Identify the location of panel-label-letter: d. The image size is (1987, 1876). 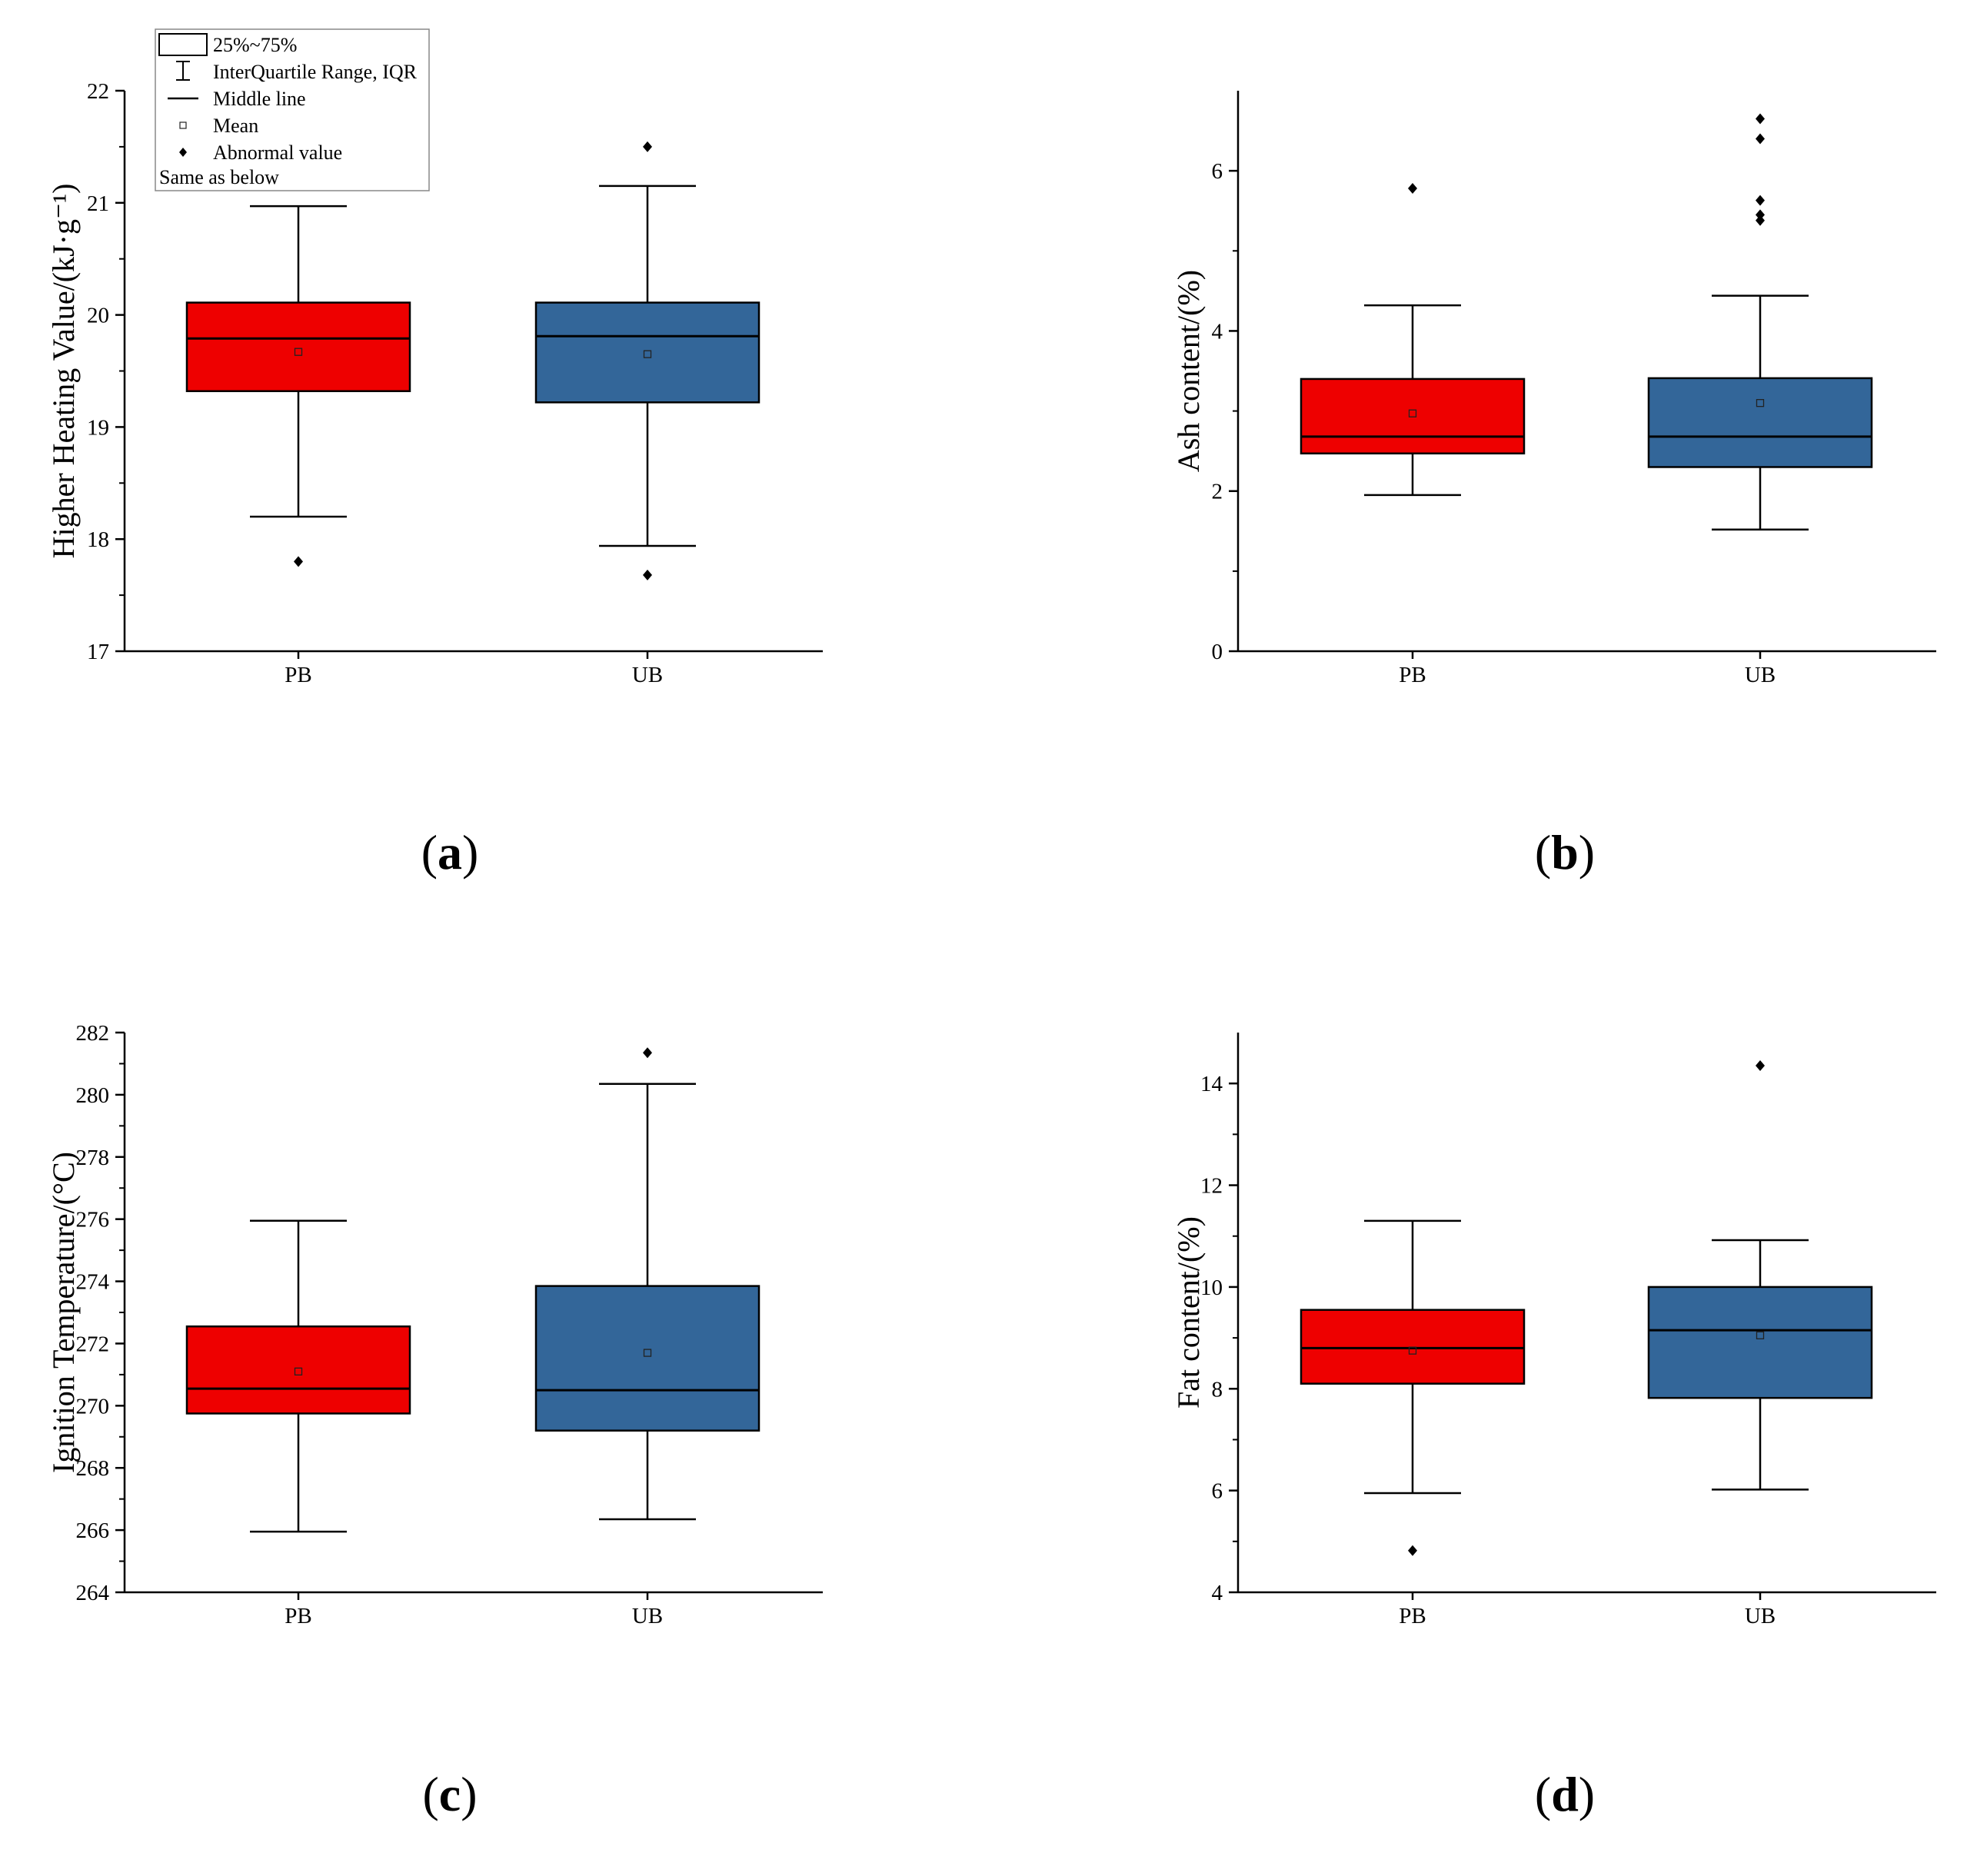
(1565, 1794).